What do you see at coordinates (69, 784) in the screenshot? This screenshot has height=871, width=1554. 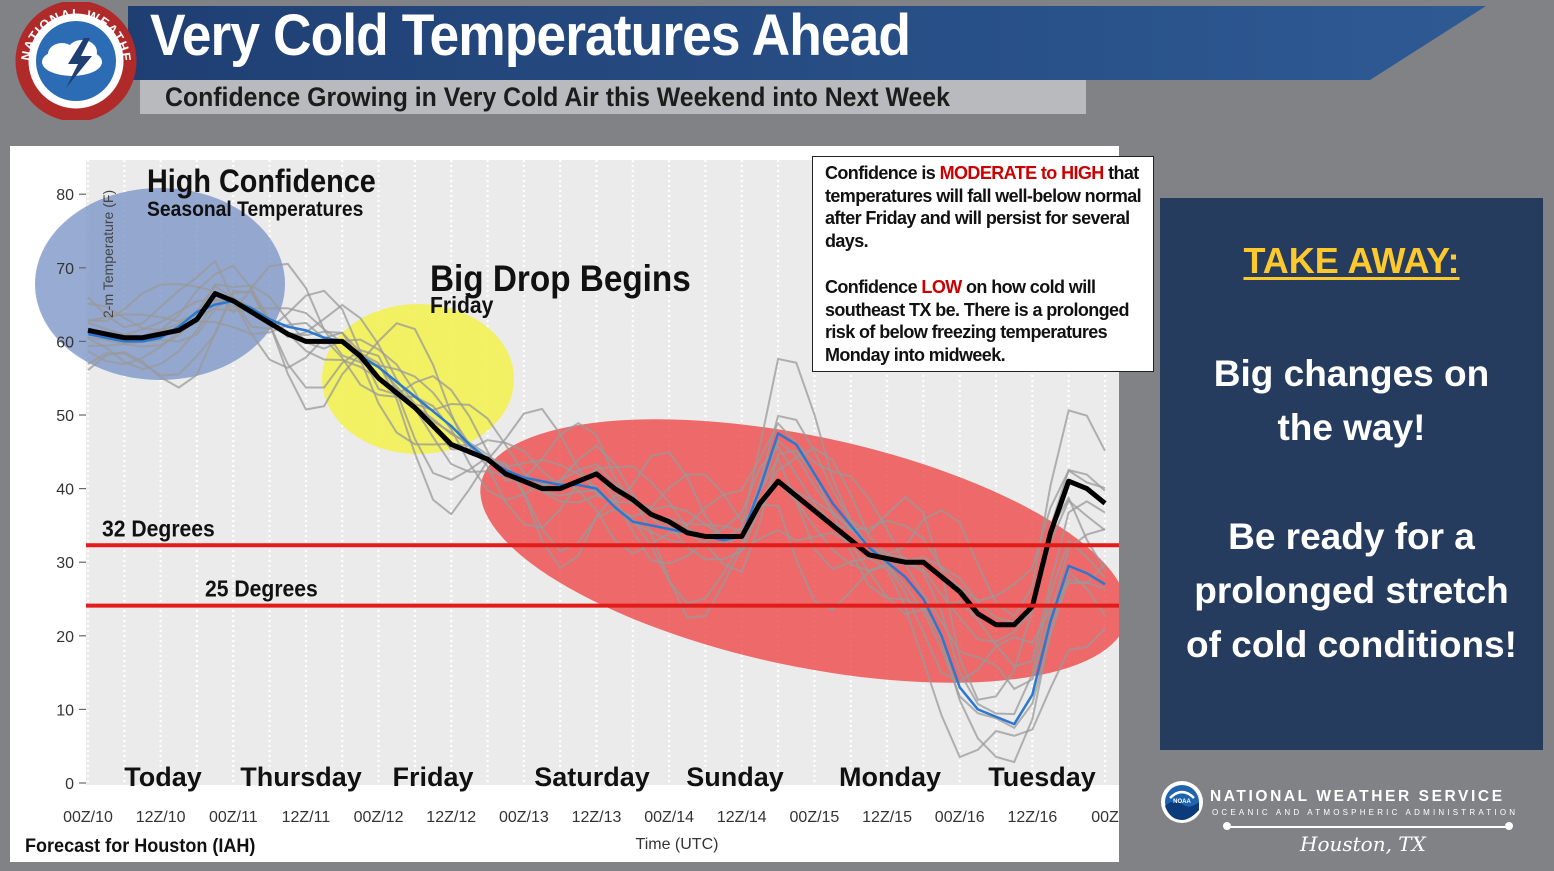 I see `y-tick-label: 0` at bounding box center [69, 784].